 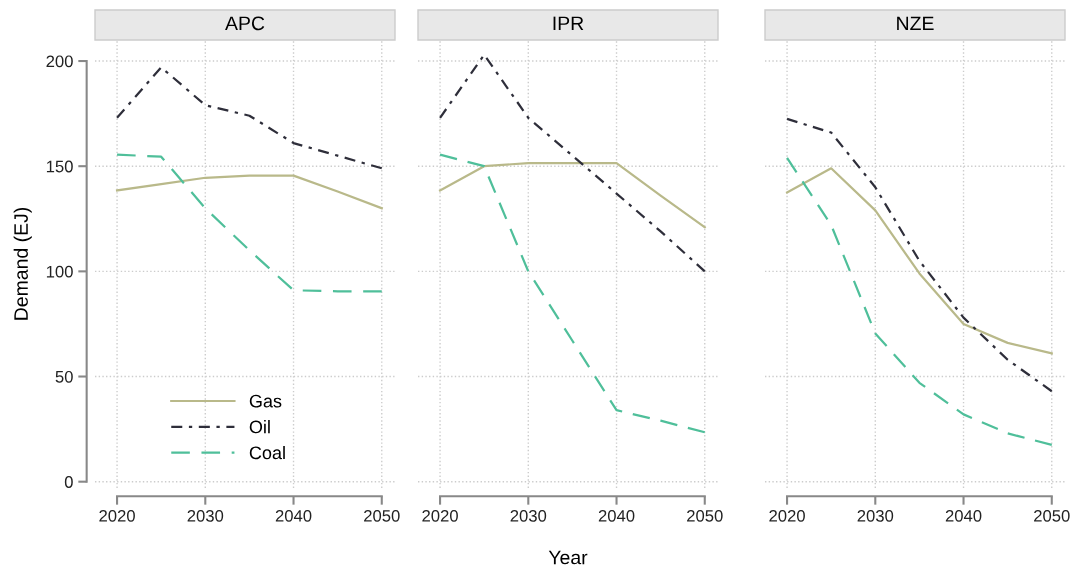 I want to click on y-tick-label: 50, so click(x=64, y=376).